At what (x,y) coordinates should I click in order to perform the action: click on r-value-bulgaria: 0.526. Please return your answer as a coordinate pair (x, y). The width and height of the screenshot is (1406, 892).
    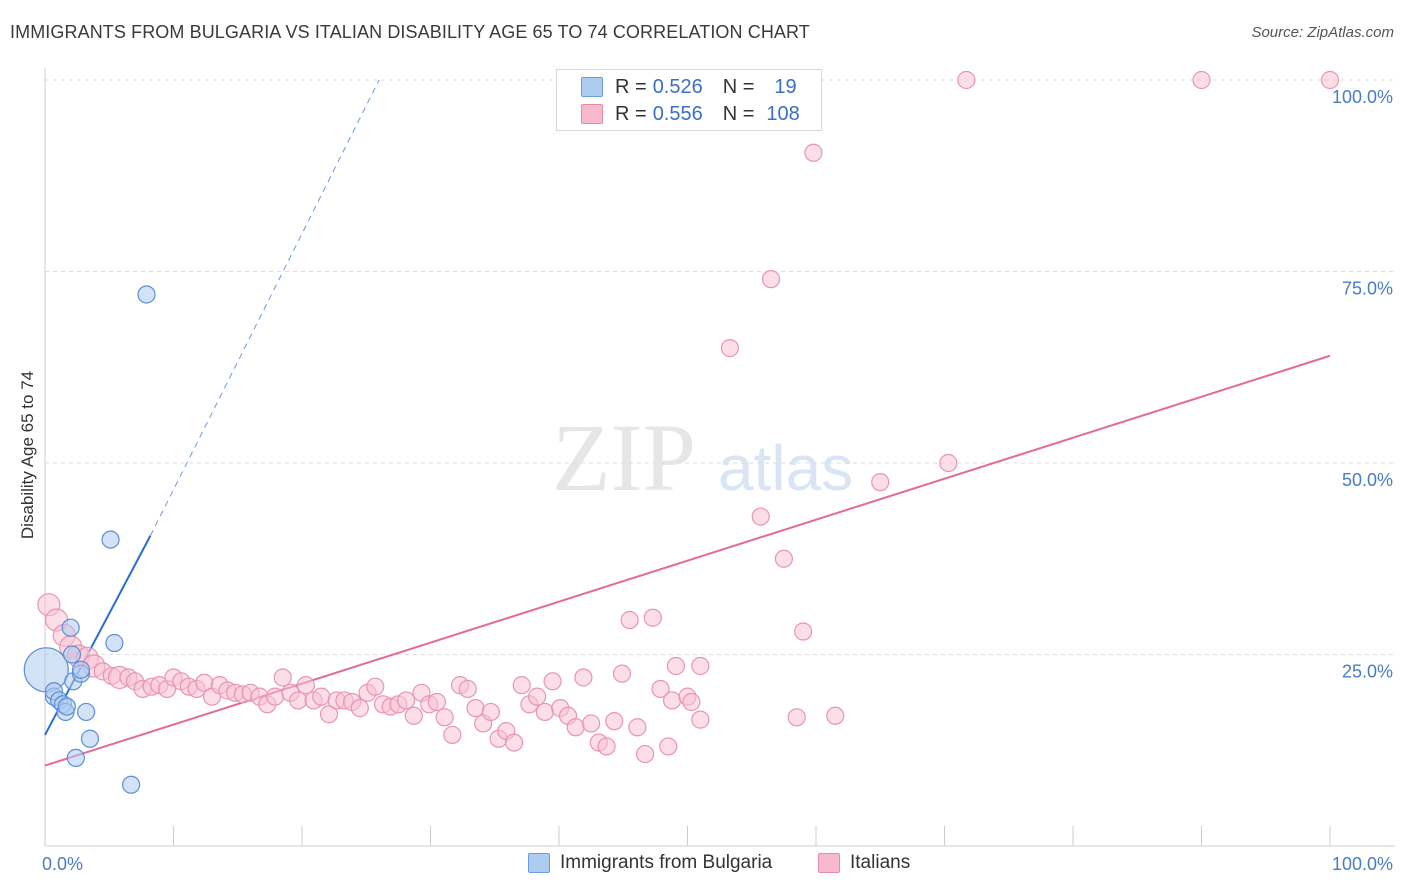
    Looking at the image, I should click on (677, 86).